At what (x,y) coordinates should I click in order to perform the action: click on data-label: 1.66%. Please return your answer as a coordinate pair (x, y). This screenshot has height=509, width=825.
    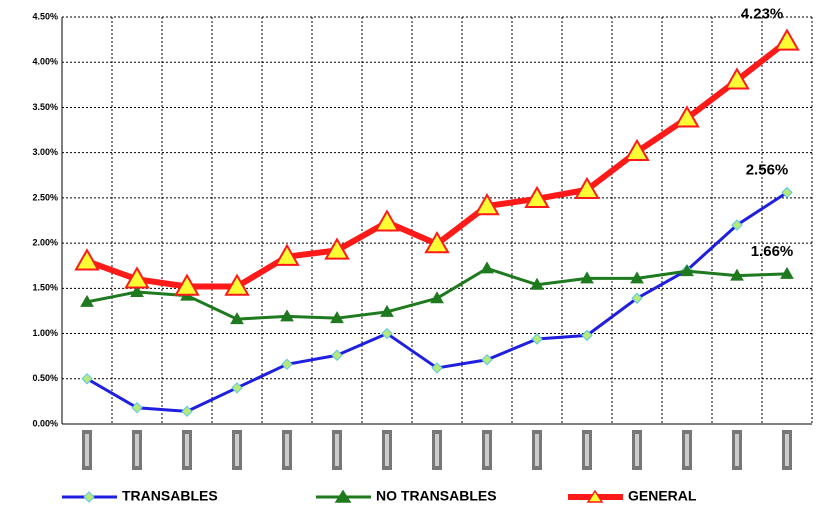
    Looking at the image, I should click on (772, 251).